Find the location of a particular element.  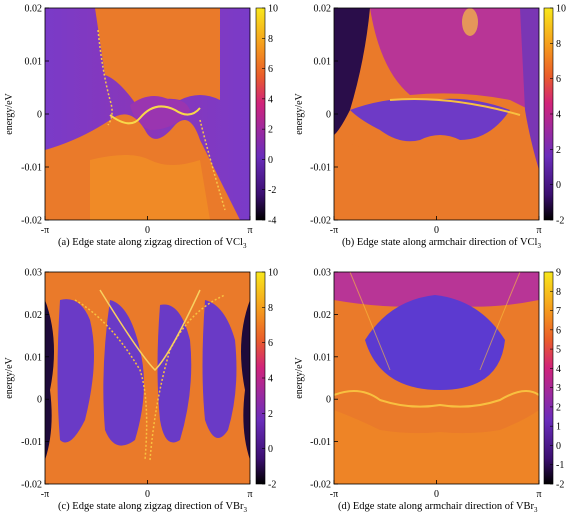

colorbar-tick-label: 3 is located at coordinates (558, 388).